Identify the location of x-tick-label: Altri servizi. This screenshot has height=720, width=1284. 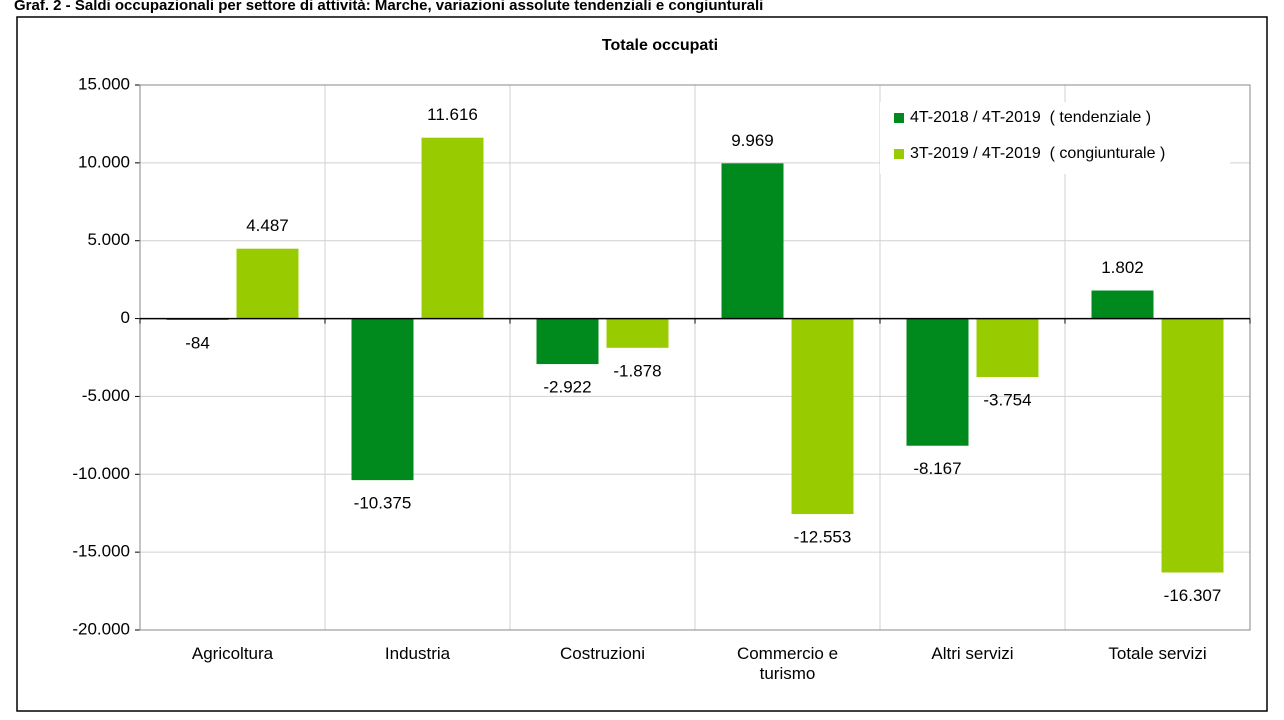
(972, 653).